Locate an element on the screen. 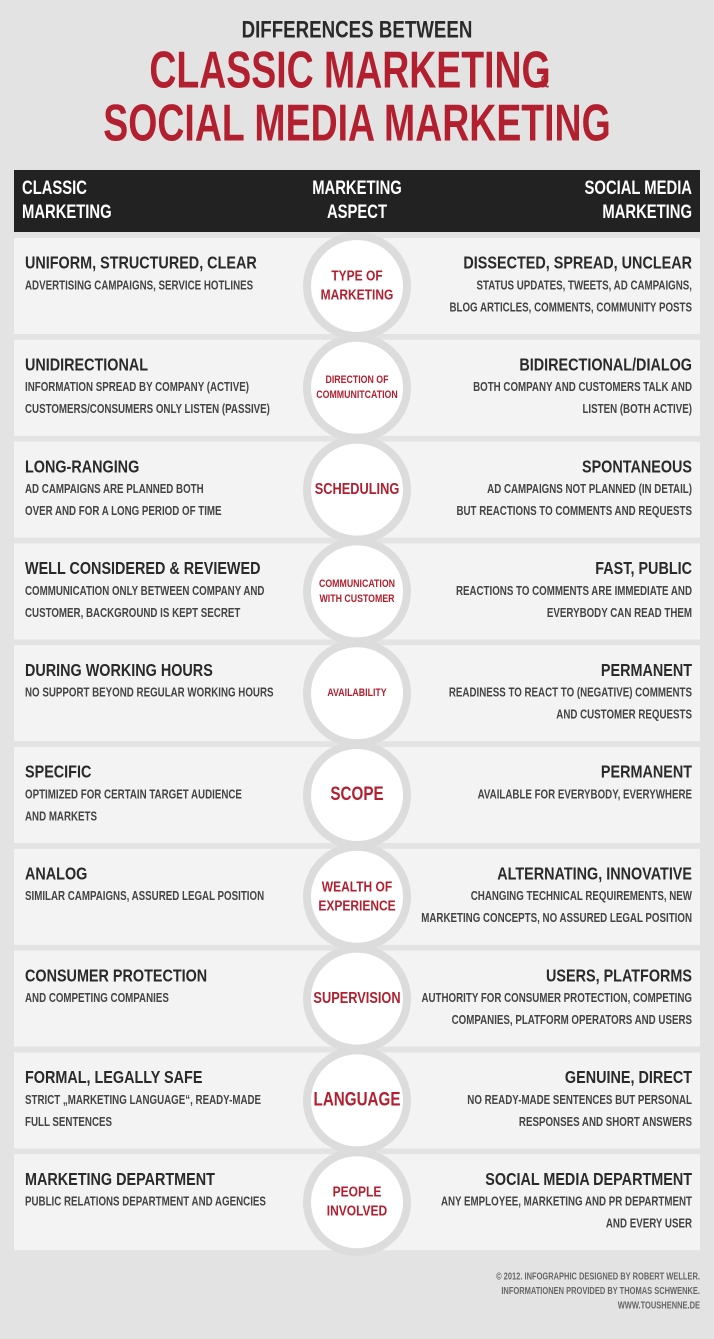  classic-text: OVER AND FOR A LONG PERIOD OF TIME is located at coordinates (123, 512).